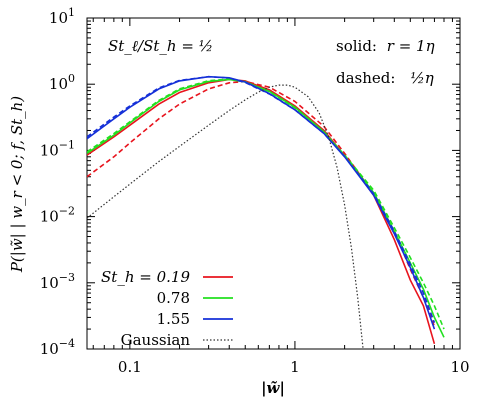 The image size is (494, 402). I want to click on x-tick-label: 0.1, so click(130, 367).